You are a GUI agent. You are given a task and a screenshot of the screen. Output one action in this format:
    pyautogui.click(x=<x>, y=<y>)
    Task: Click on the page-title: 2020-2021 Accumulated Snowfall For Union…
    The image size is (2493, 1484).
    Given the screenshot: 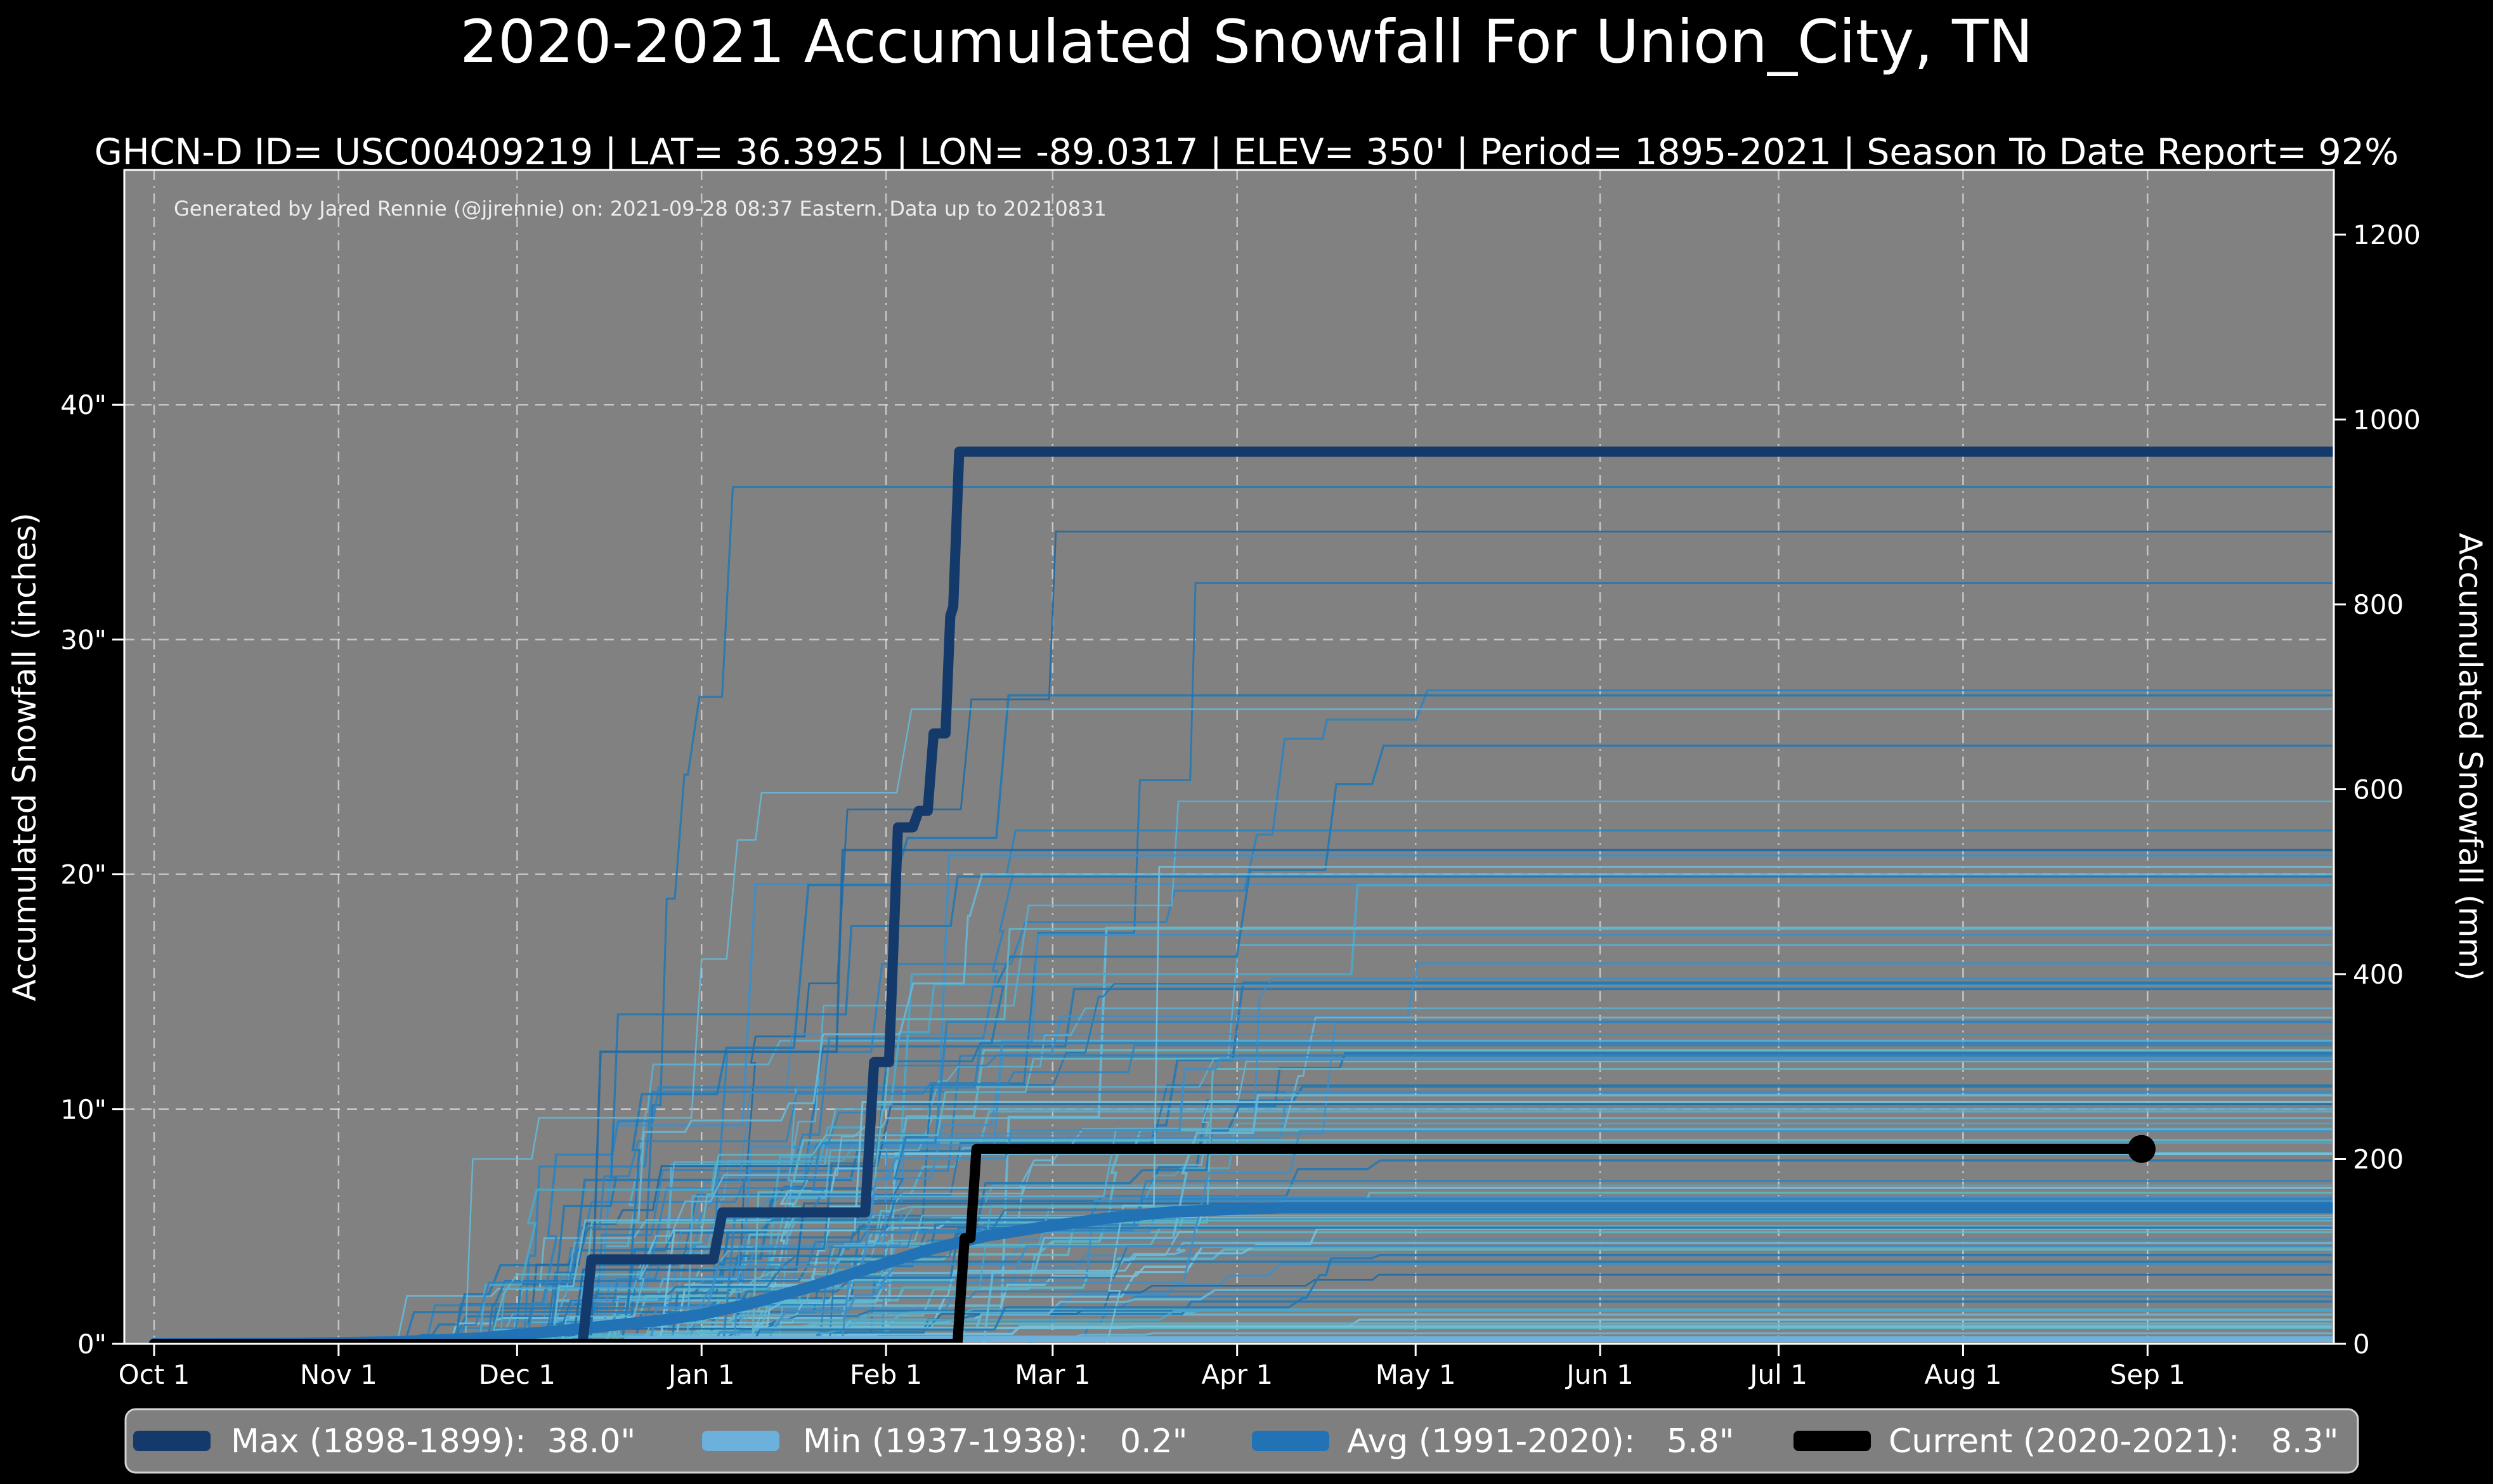 What is the action you would take?
    pyautogui.click(x=1246, y=42)
    